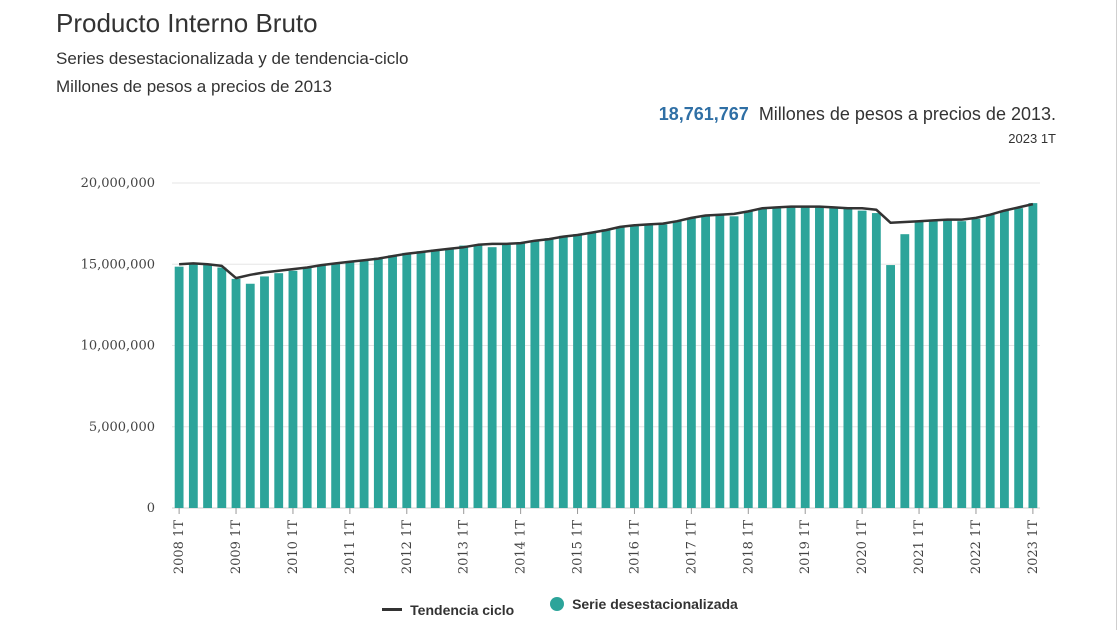 This screenshot has width=1120, height=630. Describe the element at coordinates (962, 364) in the screenshot. I see `bar-2021-4t` at that location.